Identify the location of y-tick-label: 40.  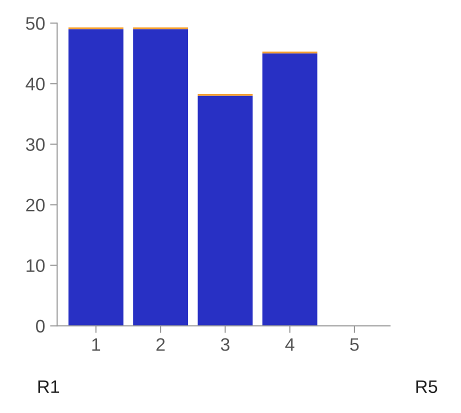
(35, 84).